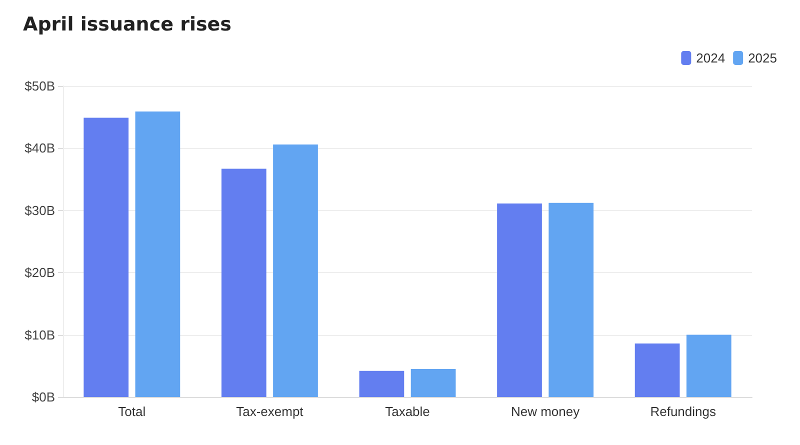  What do you see at coordinates (545, 411) in the screenshot?
I see `x-tick-label: New money` at bounding box center [545, 411].